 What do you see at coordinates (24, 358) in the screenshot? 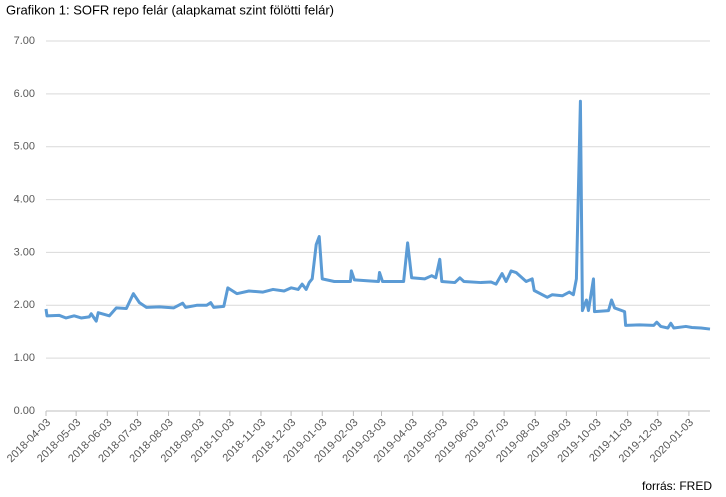
I see `y-tick-label: 1.00` at bounding box center [24, 358].